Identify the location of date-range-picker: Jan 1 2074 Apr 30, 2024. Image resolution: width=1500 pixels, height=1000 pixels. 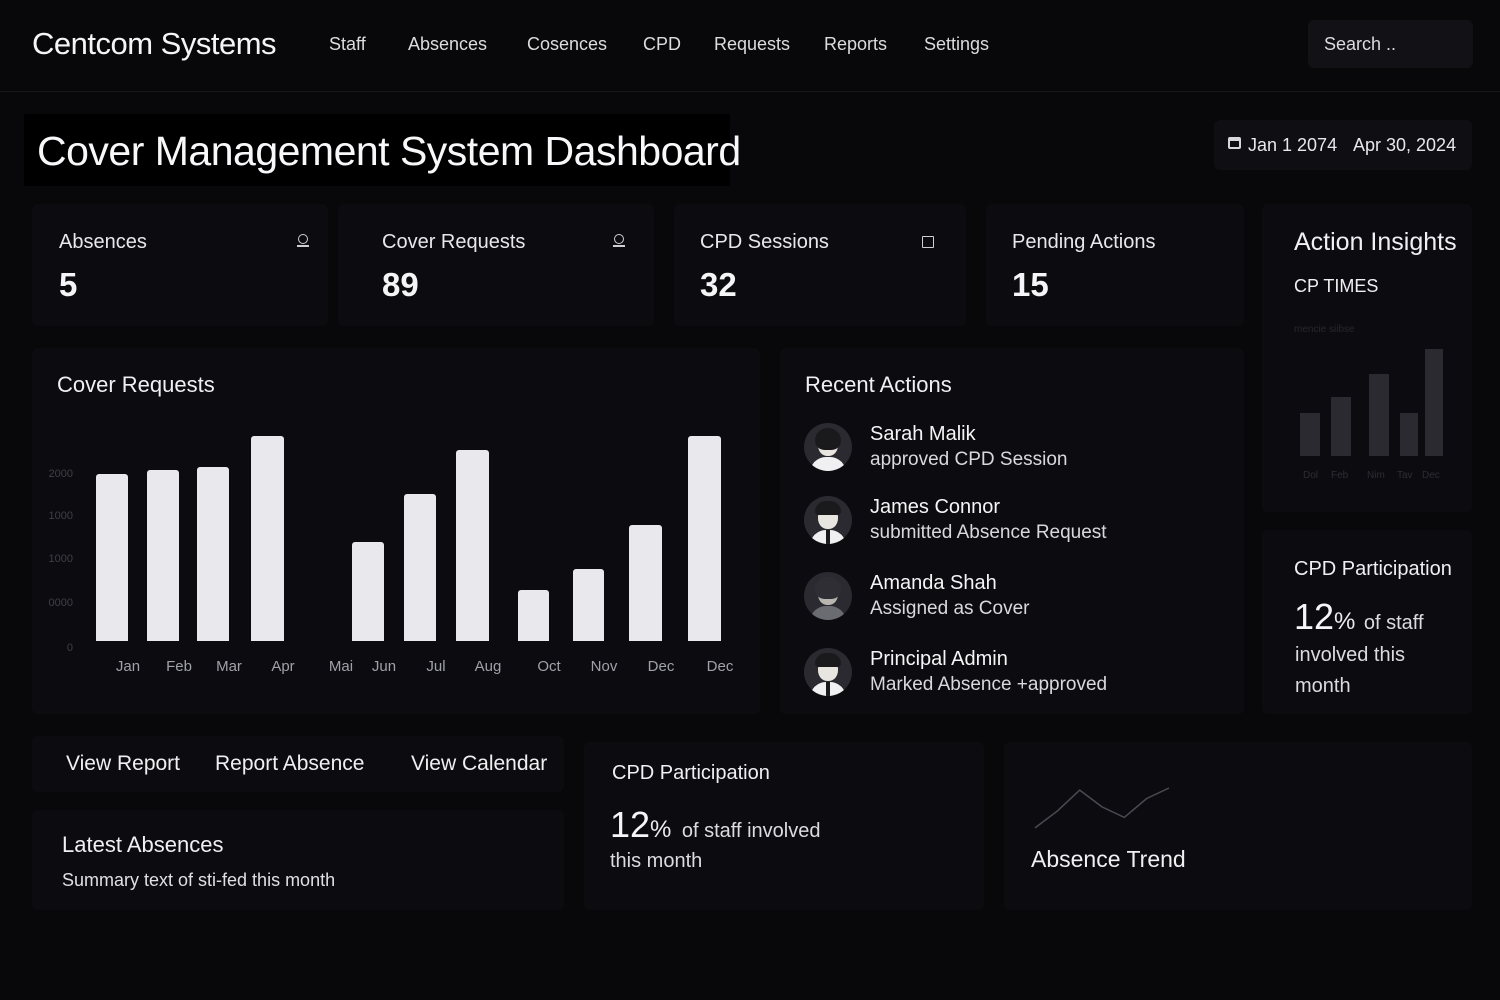
(1343, 145).